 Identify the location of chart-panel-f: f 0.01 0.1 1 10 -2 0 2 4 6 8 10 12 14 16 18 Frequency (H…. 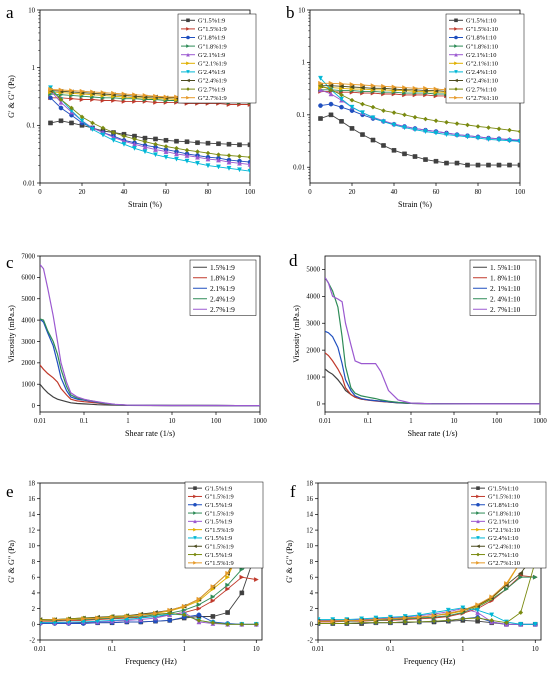
(416, 573).